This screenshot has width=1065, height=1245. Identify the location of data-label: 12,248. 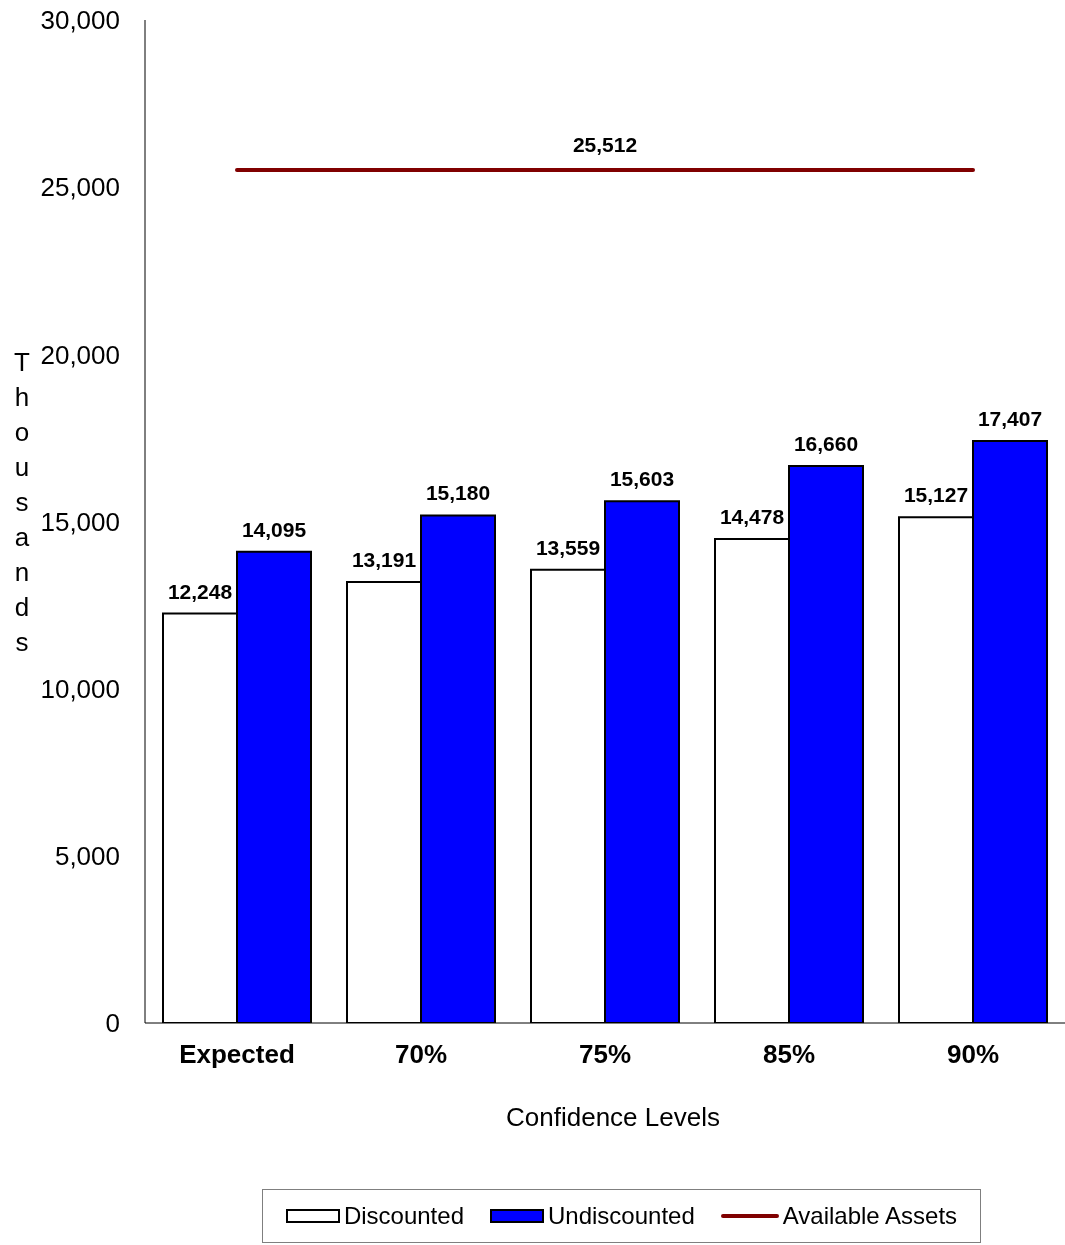
(200, 591).